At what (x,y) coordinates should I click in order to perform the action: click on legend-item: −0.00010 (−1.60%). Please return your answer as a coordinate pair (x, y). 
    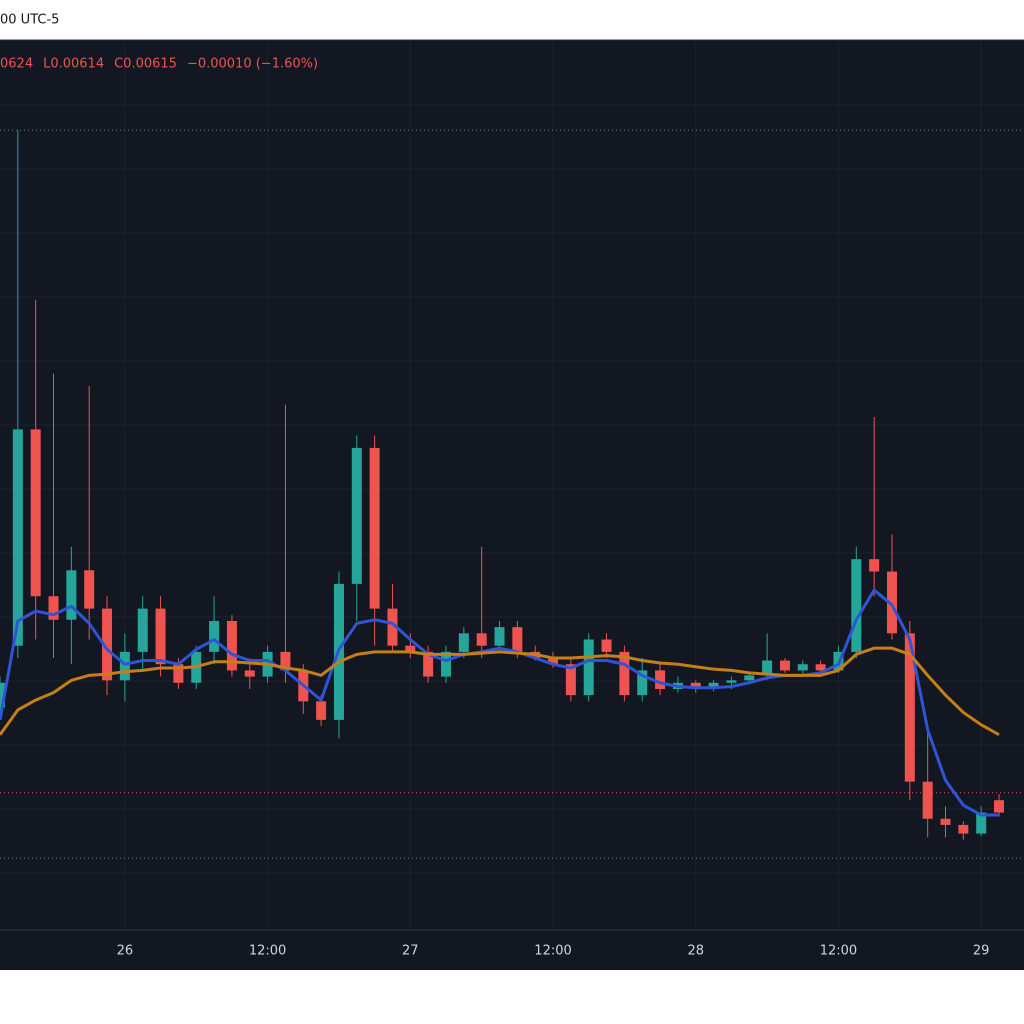
    Looking at the image, I should click on (252, 64).